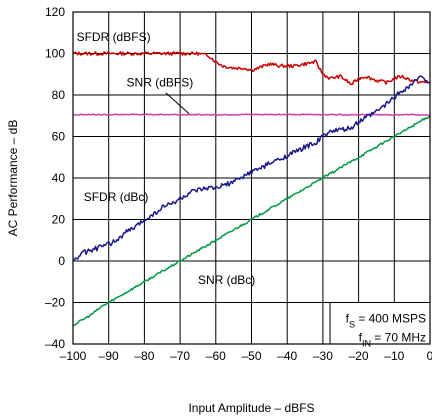  What do you see at coordinates (114, 37) in the screenshot?
I see `series-annotation: SFDR (dBFS)` at bounding box center [114, 37].